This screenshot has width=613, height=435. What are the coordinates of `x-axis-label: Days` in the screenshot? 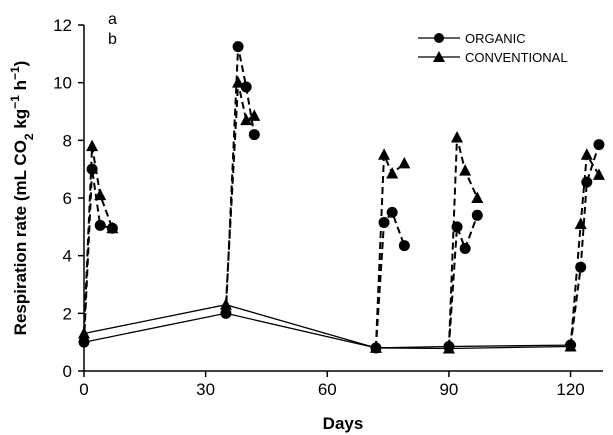 It's located at (343, 423).